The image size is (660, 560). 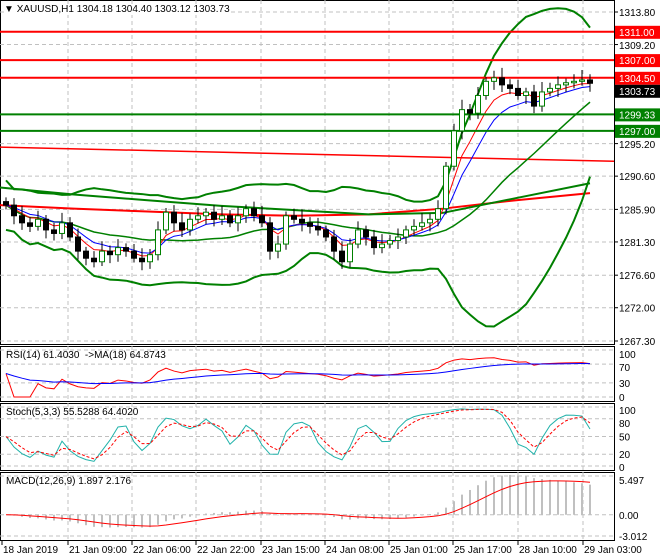 What do you see at coordinates (298, 374) in the screenshot?
I see `rsi-ma-line` at bounding box center [298, 374].